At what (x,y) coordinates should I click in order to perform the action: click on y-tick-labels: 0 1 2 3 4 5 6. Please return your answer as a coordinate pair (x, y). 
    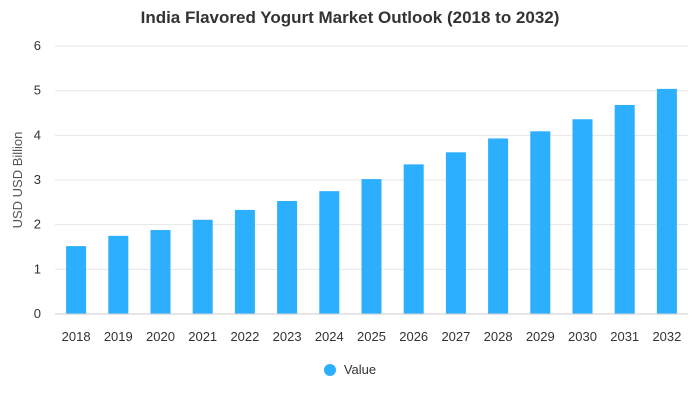
    Looking at the image, I should click on (37, 179).